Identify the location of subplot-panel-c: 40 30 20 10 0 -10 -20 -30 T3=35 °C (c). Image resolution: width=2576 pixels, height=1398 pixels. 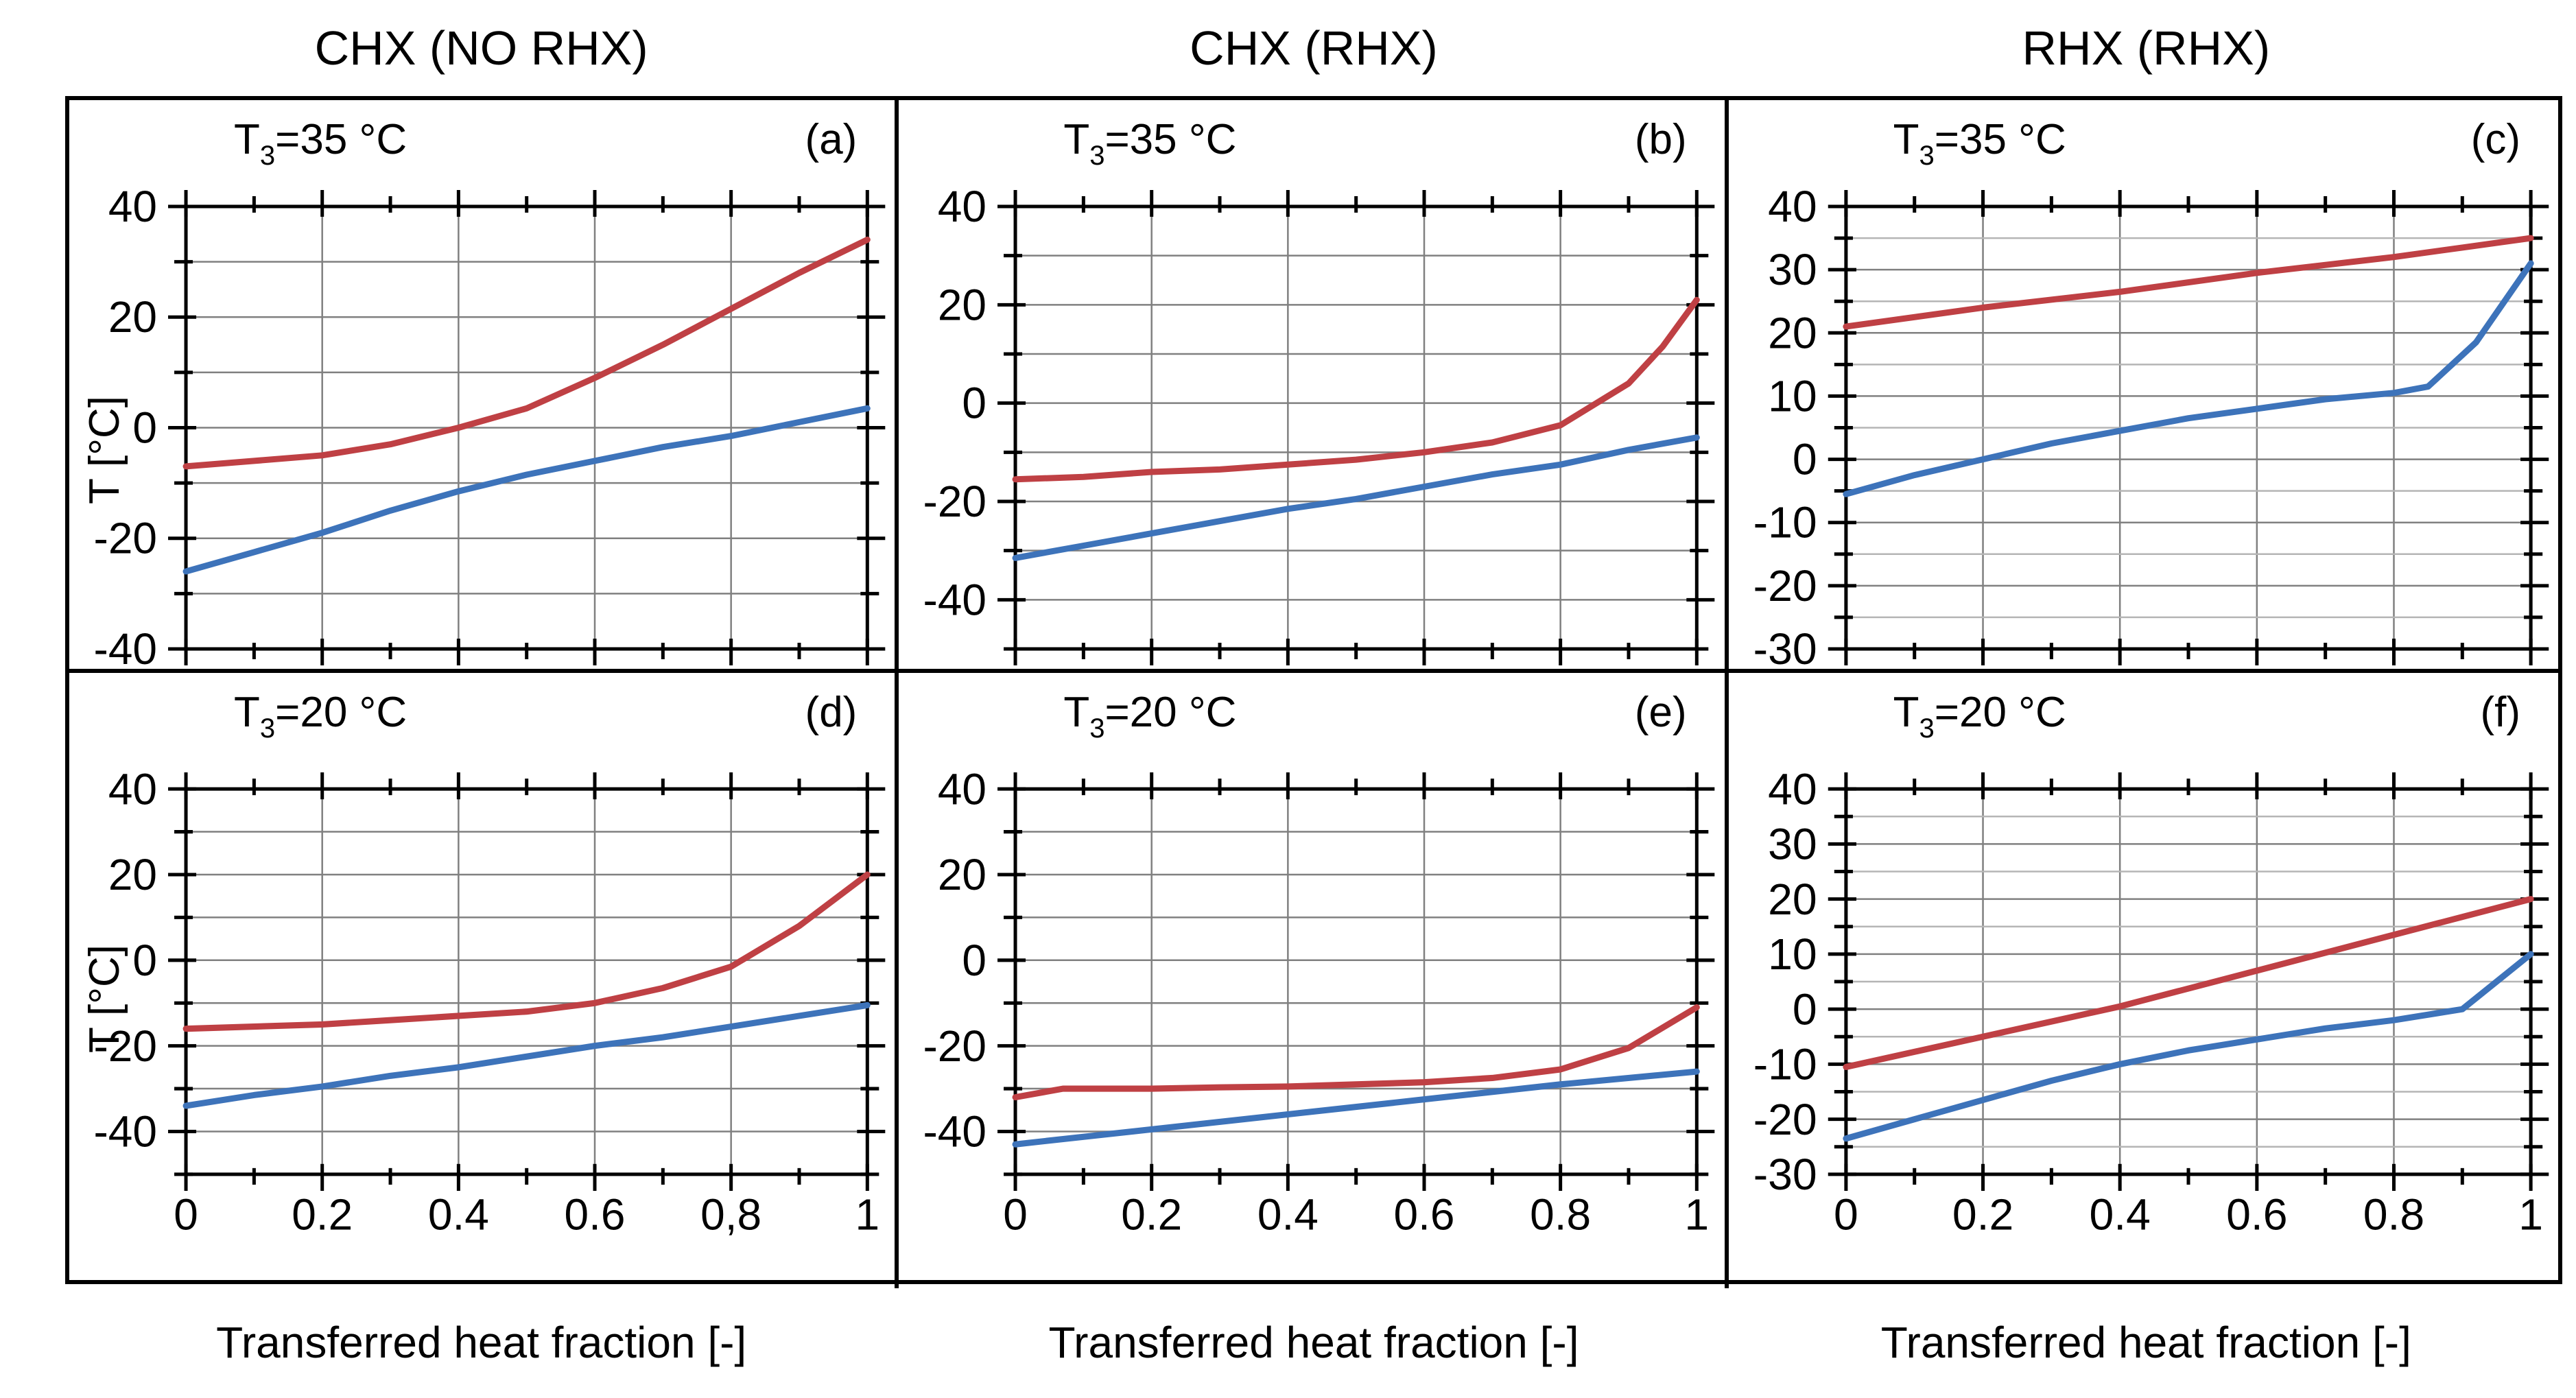
(2143, 386).